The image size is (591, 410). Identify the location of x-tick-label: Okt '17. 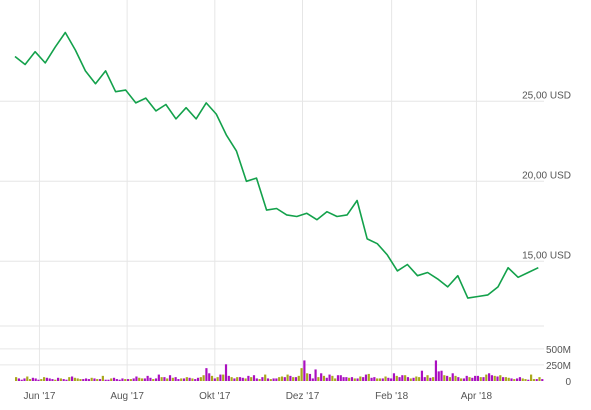
(215, 396).